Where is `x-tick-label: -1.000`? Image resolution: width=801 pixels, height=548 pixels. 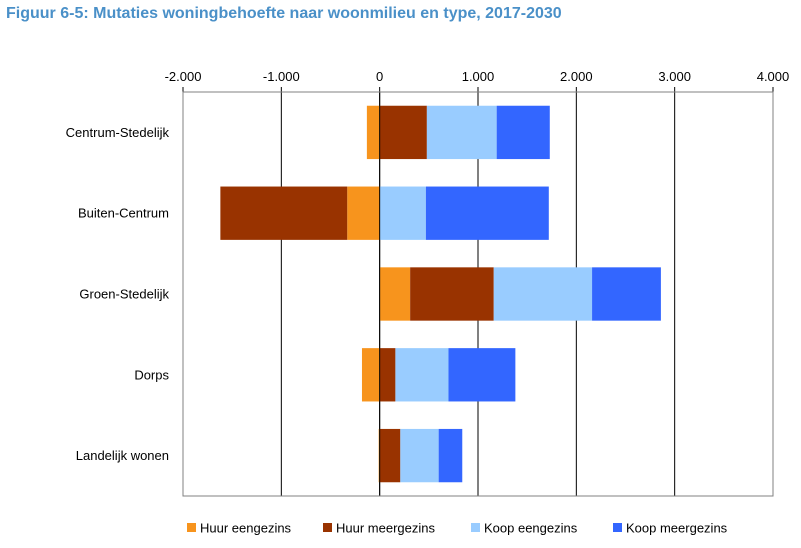
x-tick-label: -1.000 is located at coordinates (281, 76).